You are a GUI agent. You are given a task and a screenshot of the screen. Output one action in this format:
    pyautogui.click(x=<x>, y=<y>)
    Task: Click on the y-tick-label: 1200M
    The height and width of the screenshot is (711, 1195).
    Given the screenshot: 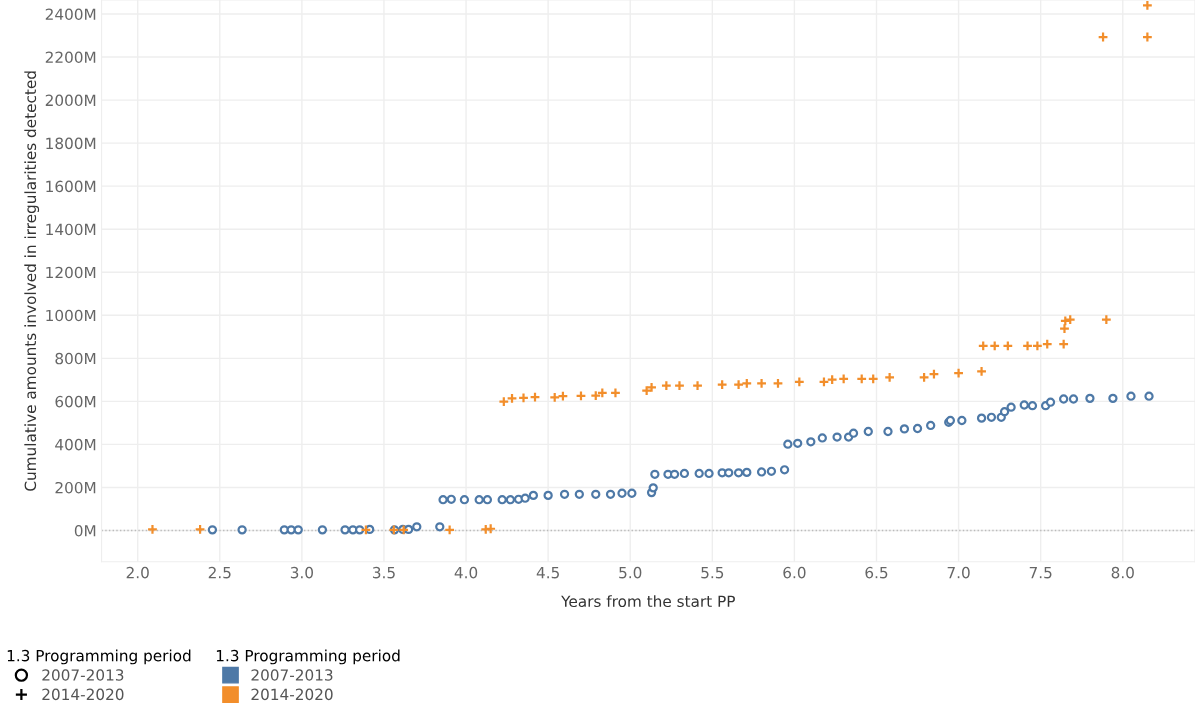 What is the action you would take?
    pyautogui.click(x=71, y=272)
    